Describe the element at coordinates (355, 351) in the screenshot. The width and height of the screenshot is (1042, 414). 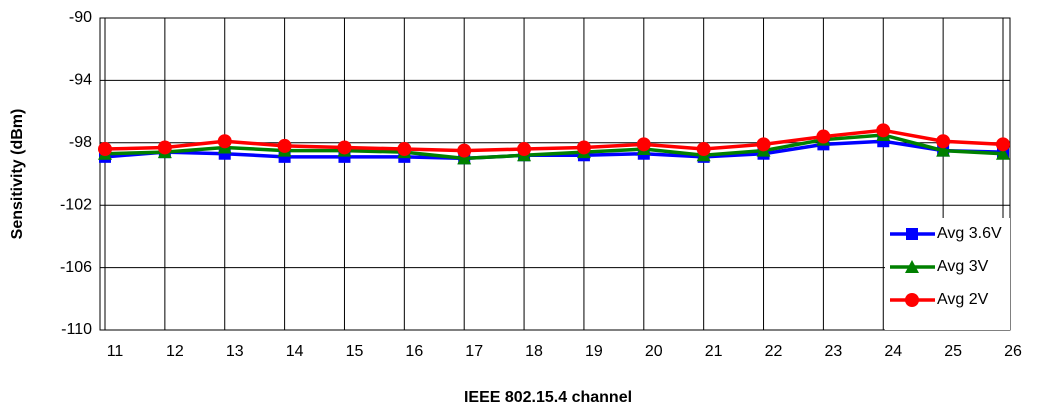
I see `x-tick-label: 15` at that location.